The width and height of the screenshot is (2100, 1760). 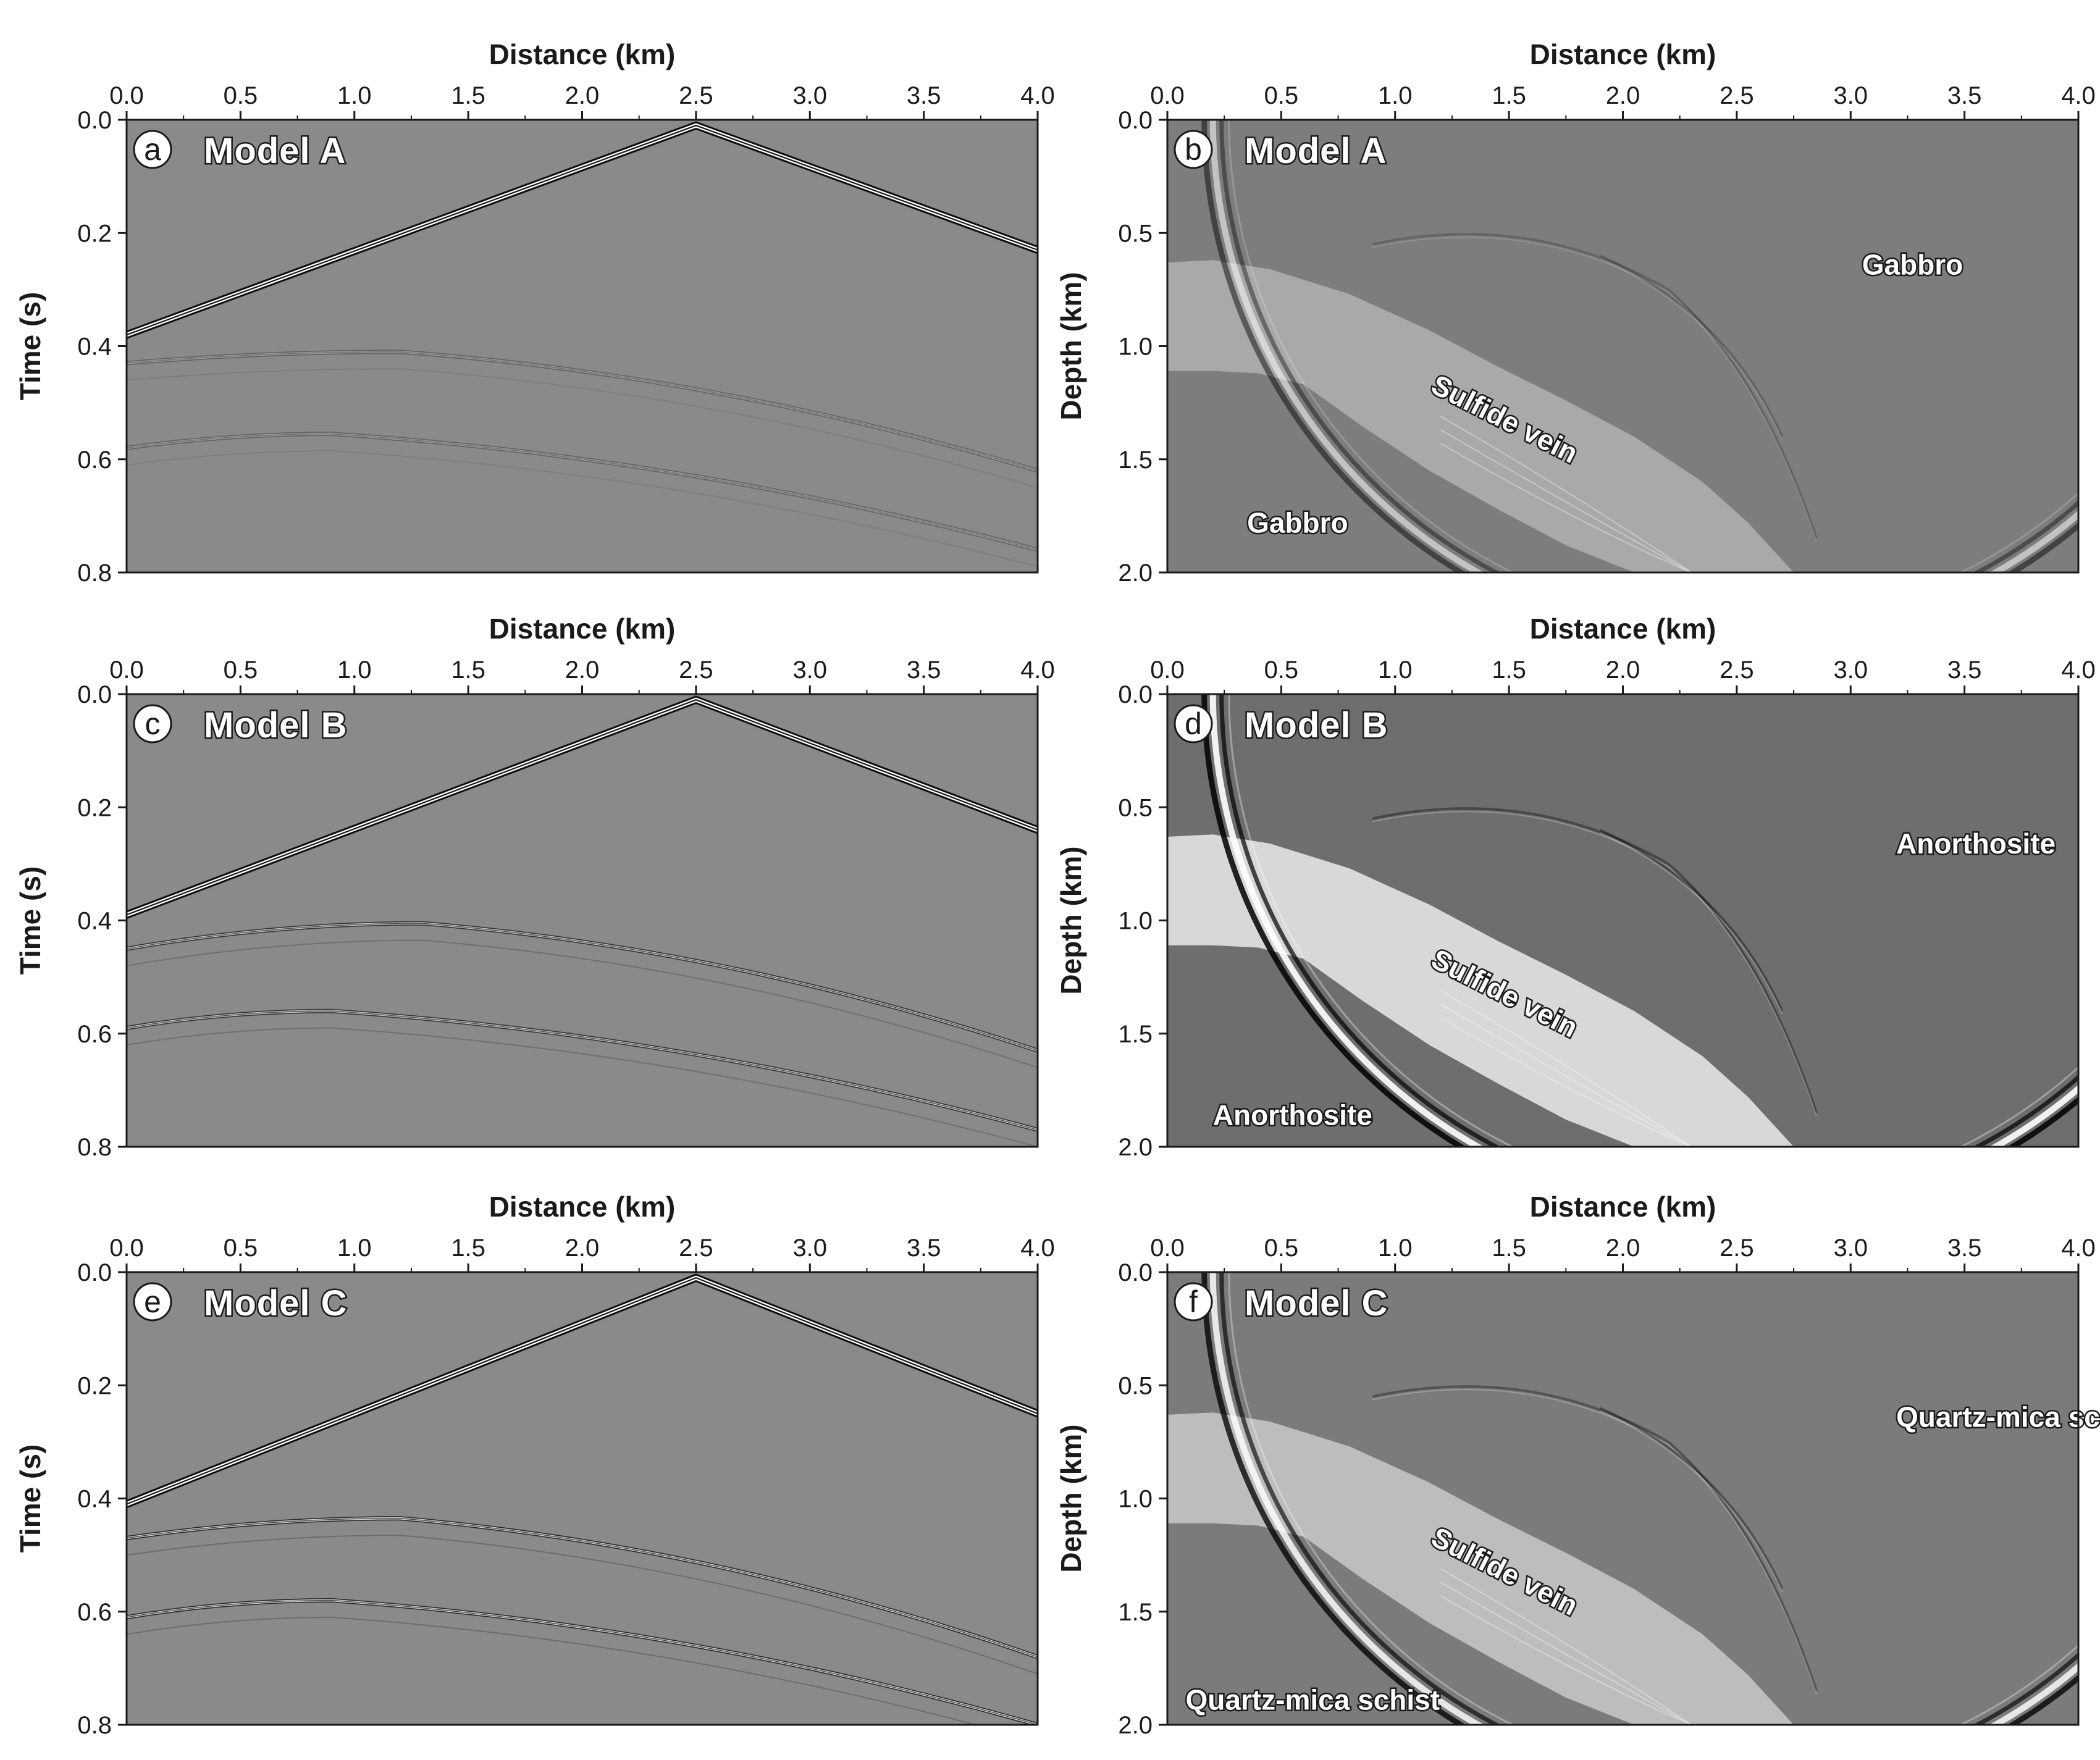 I want to click on model-label: Model A, so click(x=275, y=151).